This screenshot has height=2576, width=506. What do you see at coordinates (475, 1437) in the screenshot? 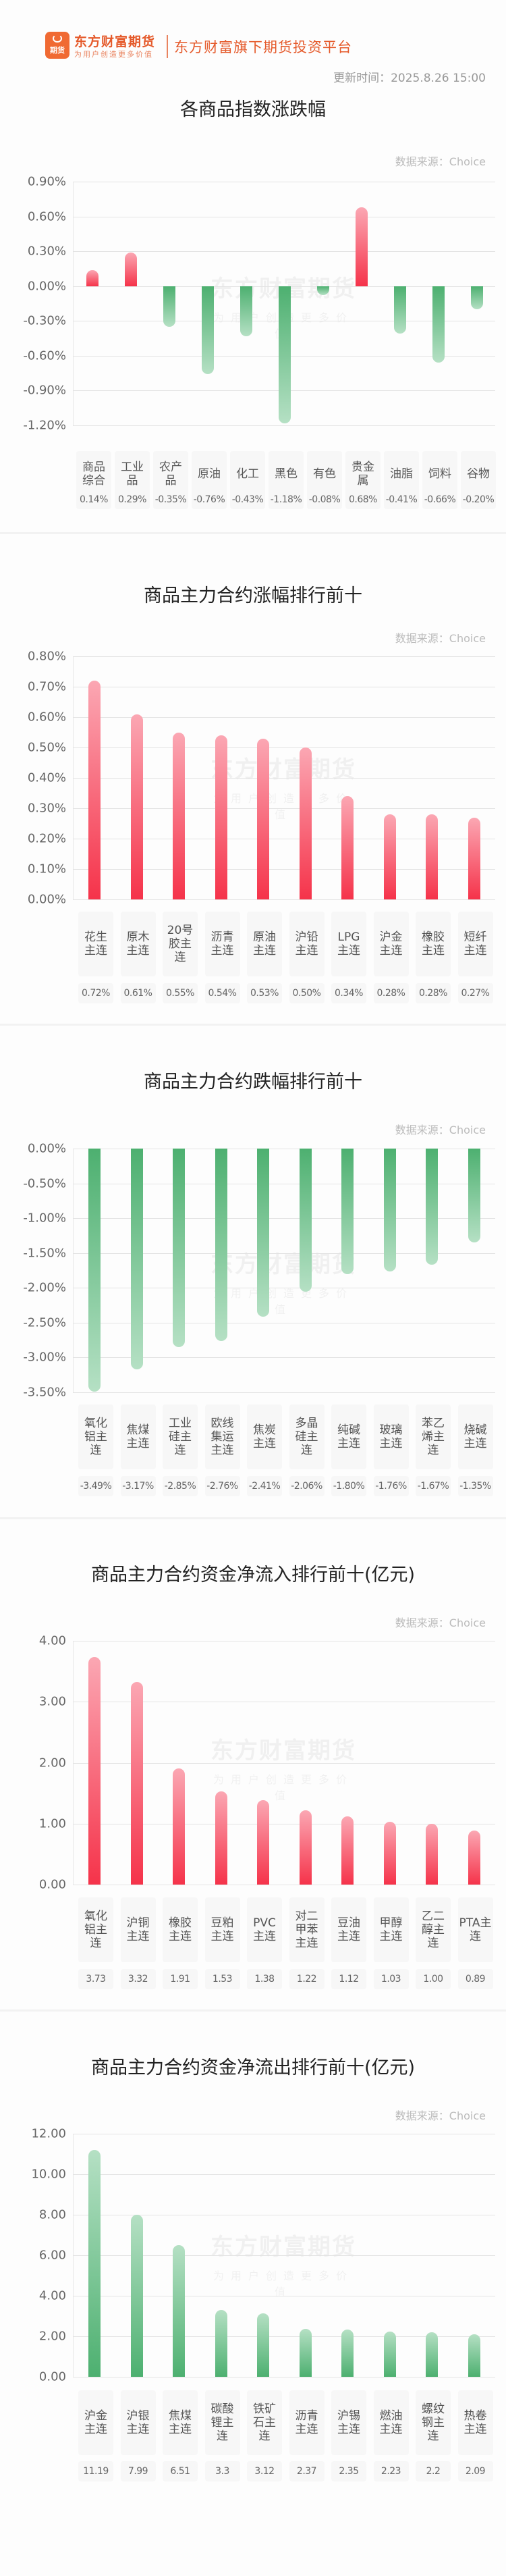
I see `category-label: 烧碱主连` at bounding box center [475, 1437].